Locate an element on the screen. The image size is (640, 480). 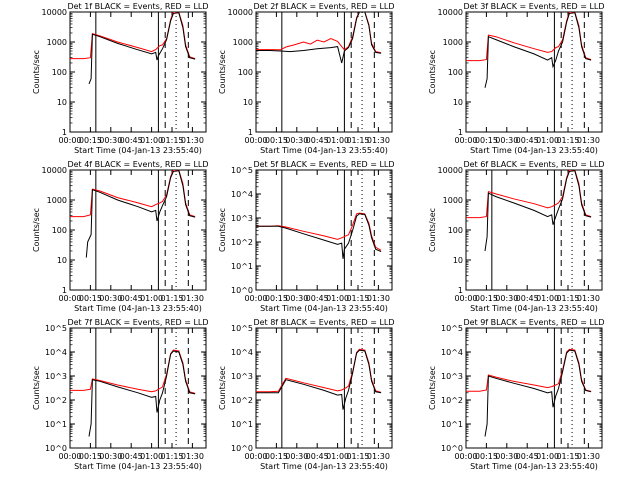
chart-title: Det 4f BLACK = Events, RED = LLD is located at coordinates (137, 164).